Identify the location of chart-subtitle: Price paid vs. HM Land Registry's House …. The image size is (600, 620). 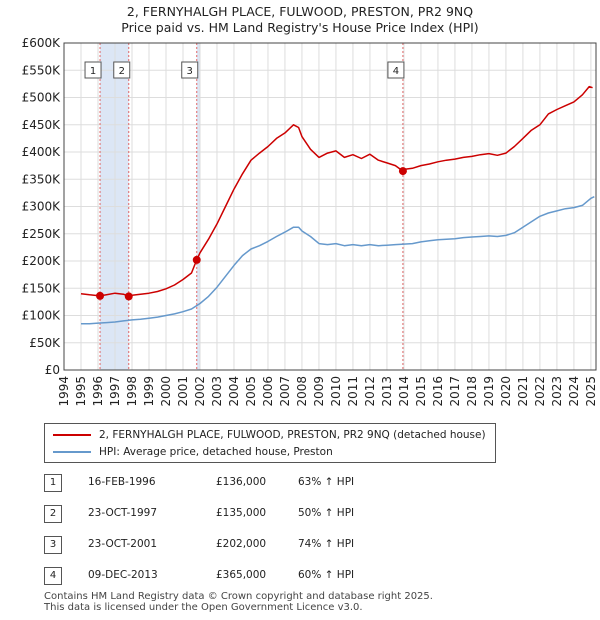
(300, 27).